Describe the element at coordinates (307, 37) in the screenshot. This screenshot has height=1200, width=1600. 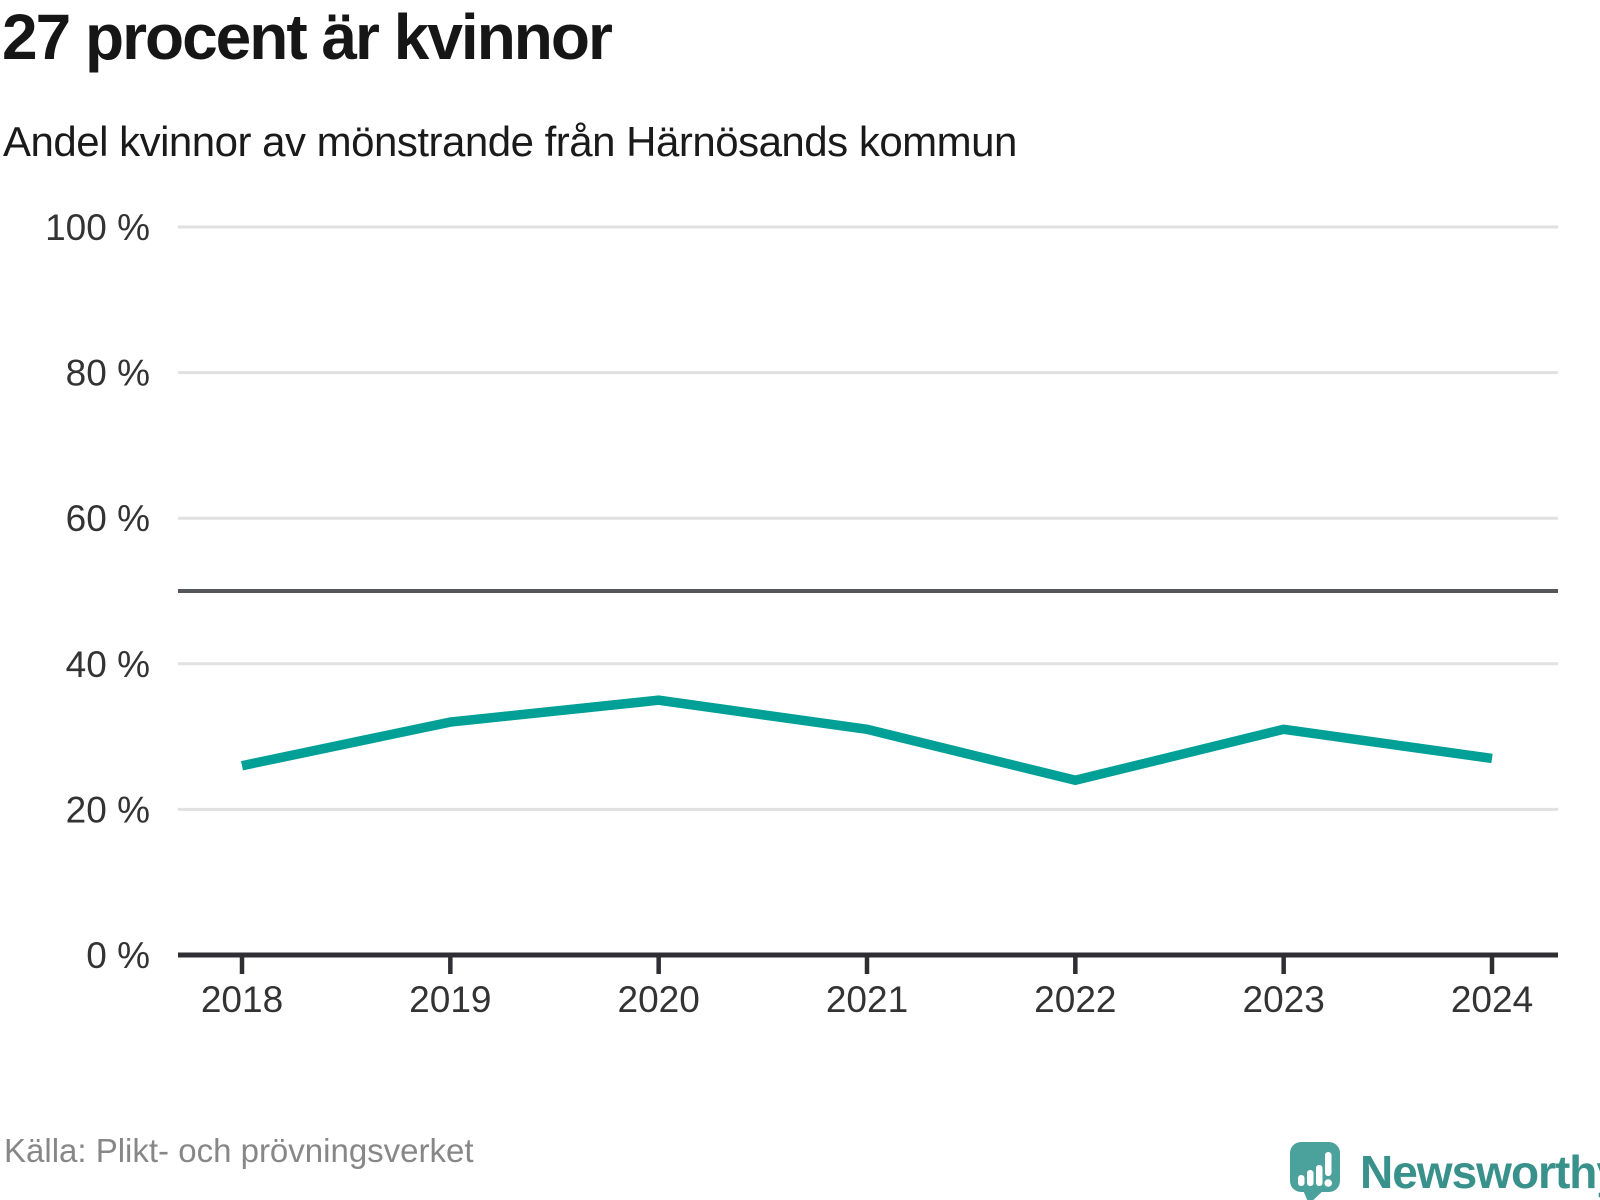
I see `page-title: 27 procent är kvinnor` at that location.